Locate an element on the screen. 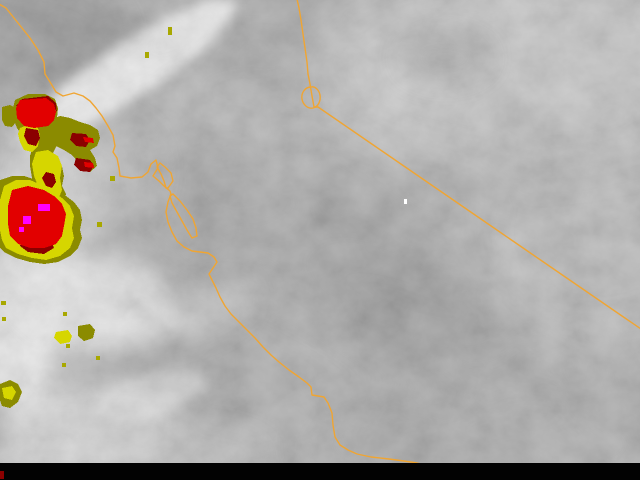 This screenshot has width=640, height=480. lake-tahoe-outline is located at coordinates (311, 97).